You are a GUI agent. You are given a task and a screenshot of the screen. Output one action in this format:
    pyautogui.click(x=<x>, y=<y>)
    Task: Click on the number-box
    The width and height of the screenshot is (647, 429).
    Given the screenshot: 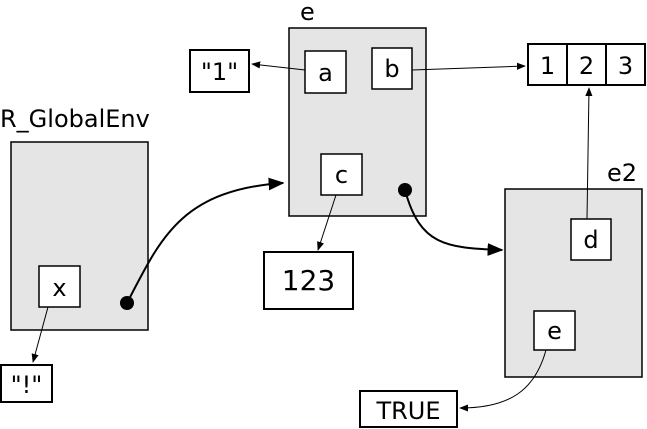 What is the action you would take?
    pyautogui.click(x=308, y=280)
    